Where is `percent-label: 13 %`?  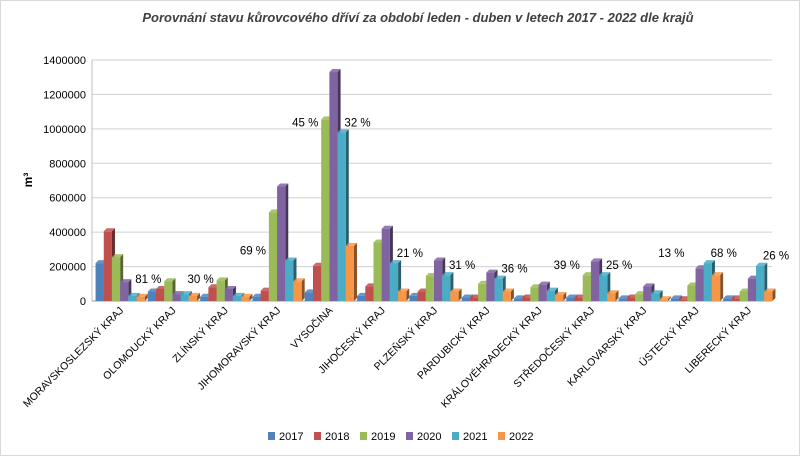 percent-label: 13 % is located at coordinates (671, 254).